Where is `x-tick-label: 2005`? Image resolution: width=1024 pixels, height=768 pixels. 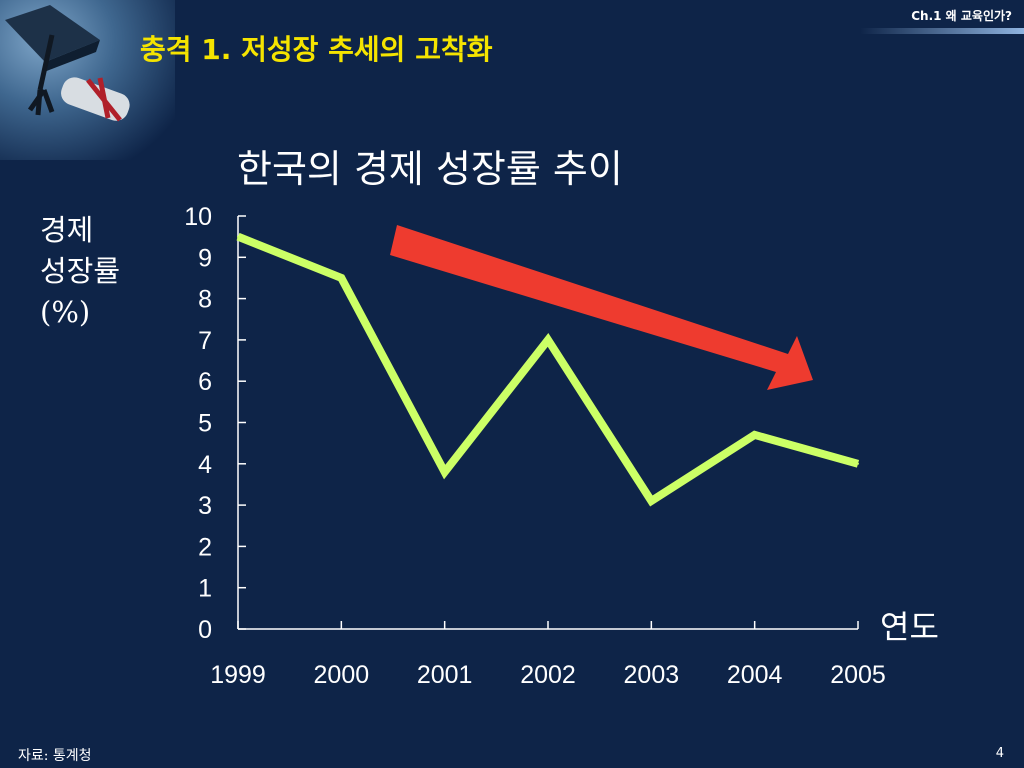 x-tick-label: 2005 is located at coordinates (858, 675).